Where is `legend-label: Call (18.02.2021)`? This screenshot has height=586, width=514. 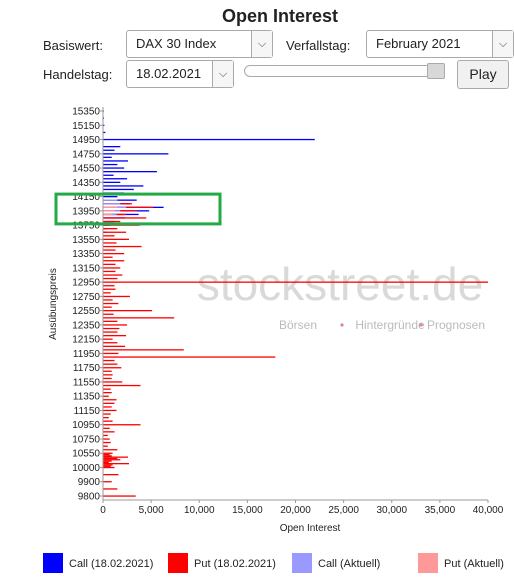 legend-label: Call (18.02.2021) is located at coordinates (111, 564).